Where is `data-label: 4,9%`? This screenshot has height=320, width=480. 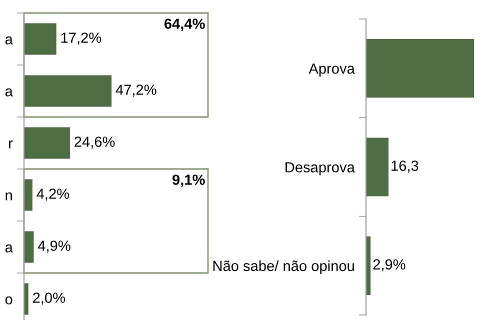
data-label: 4,9% is located at coordinates (54, 246).